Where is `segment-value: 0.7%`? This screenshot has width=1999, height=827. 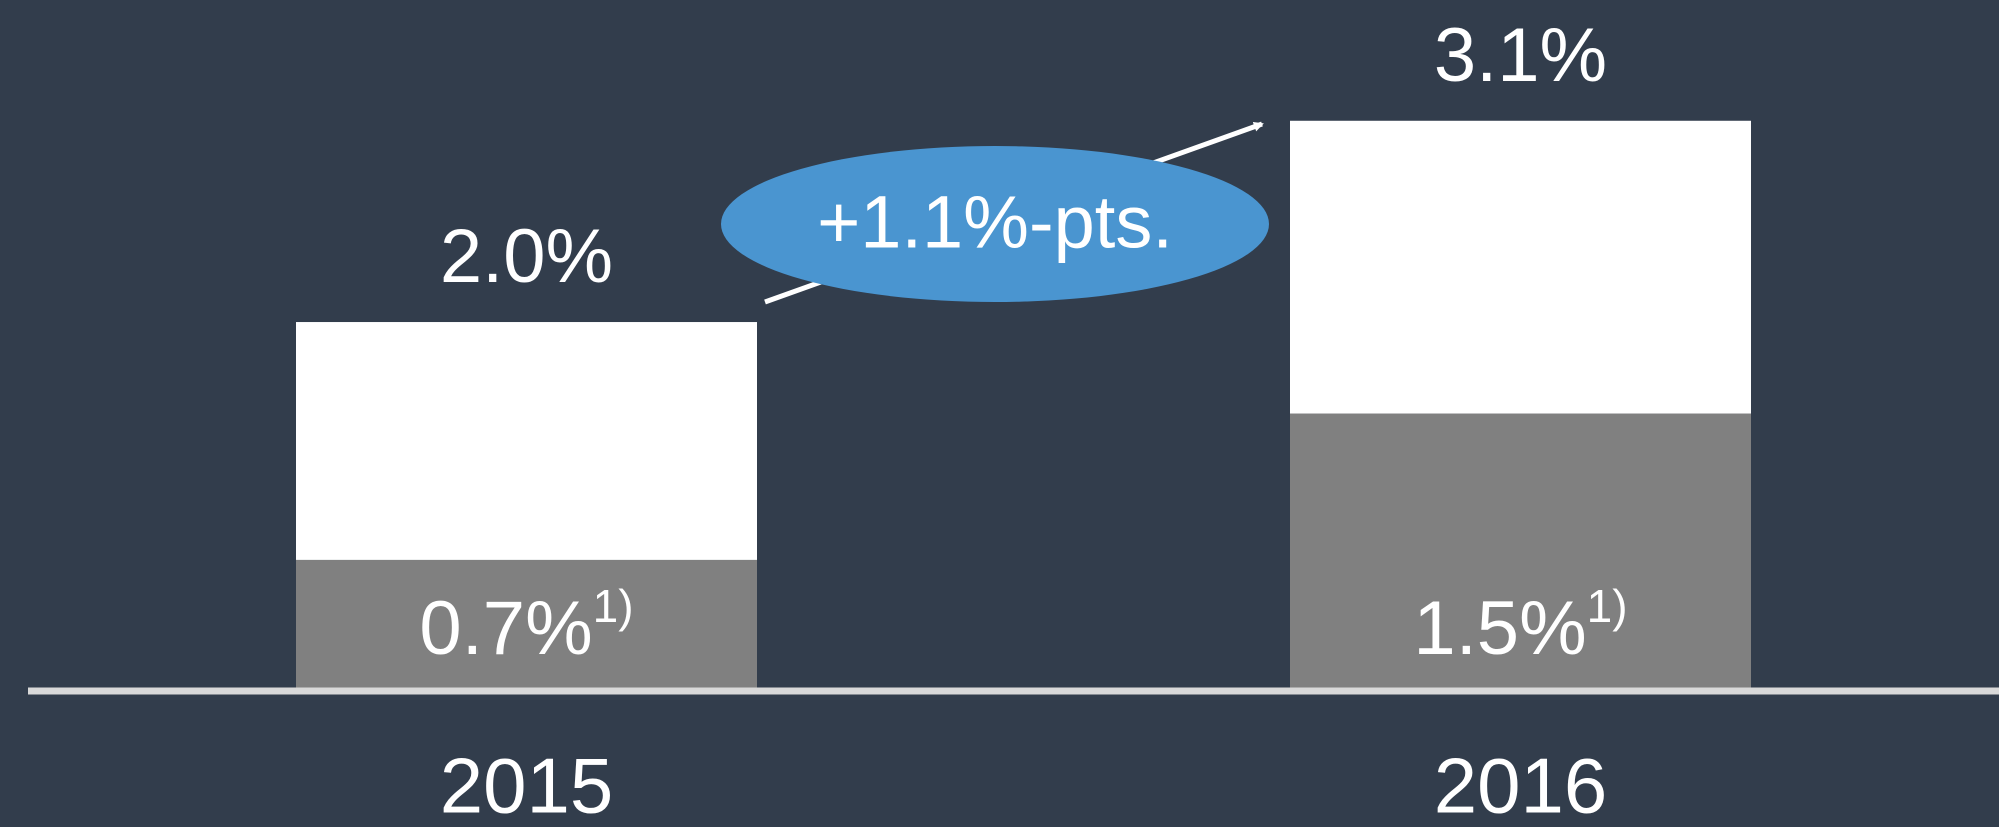 segment-value: 0.7% is located at coordinates (505, 628).